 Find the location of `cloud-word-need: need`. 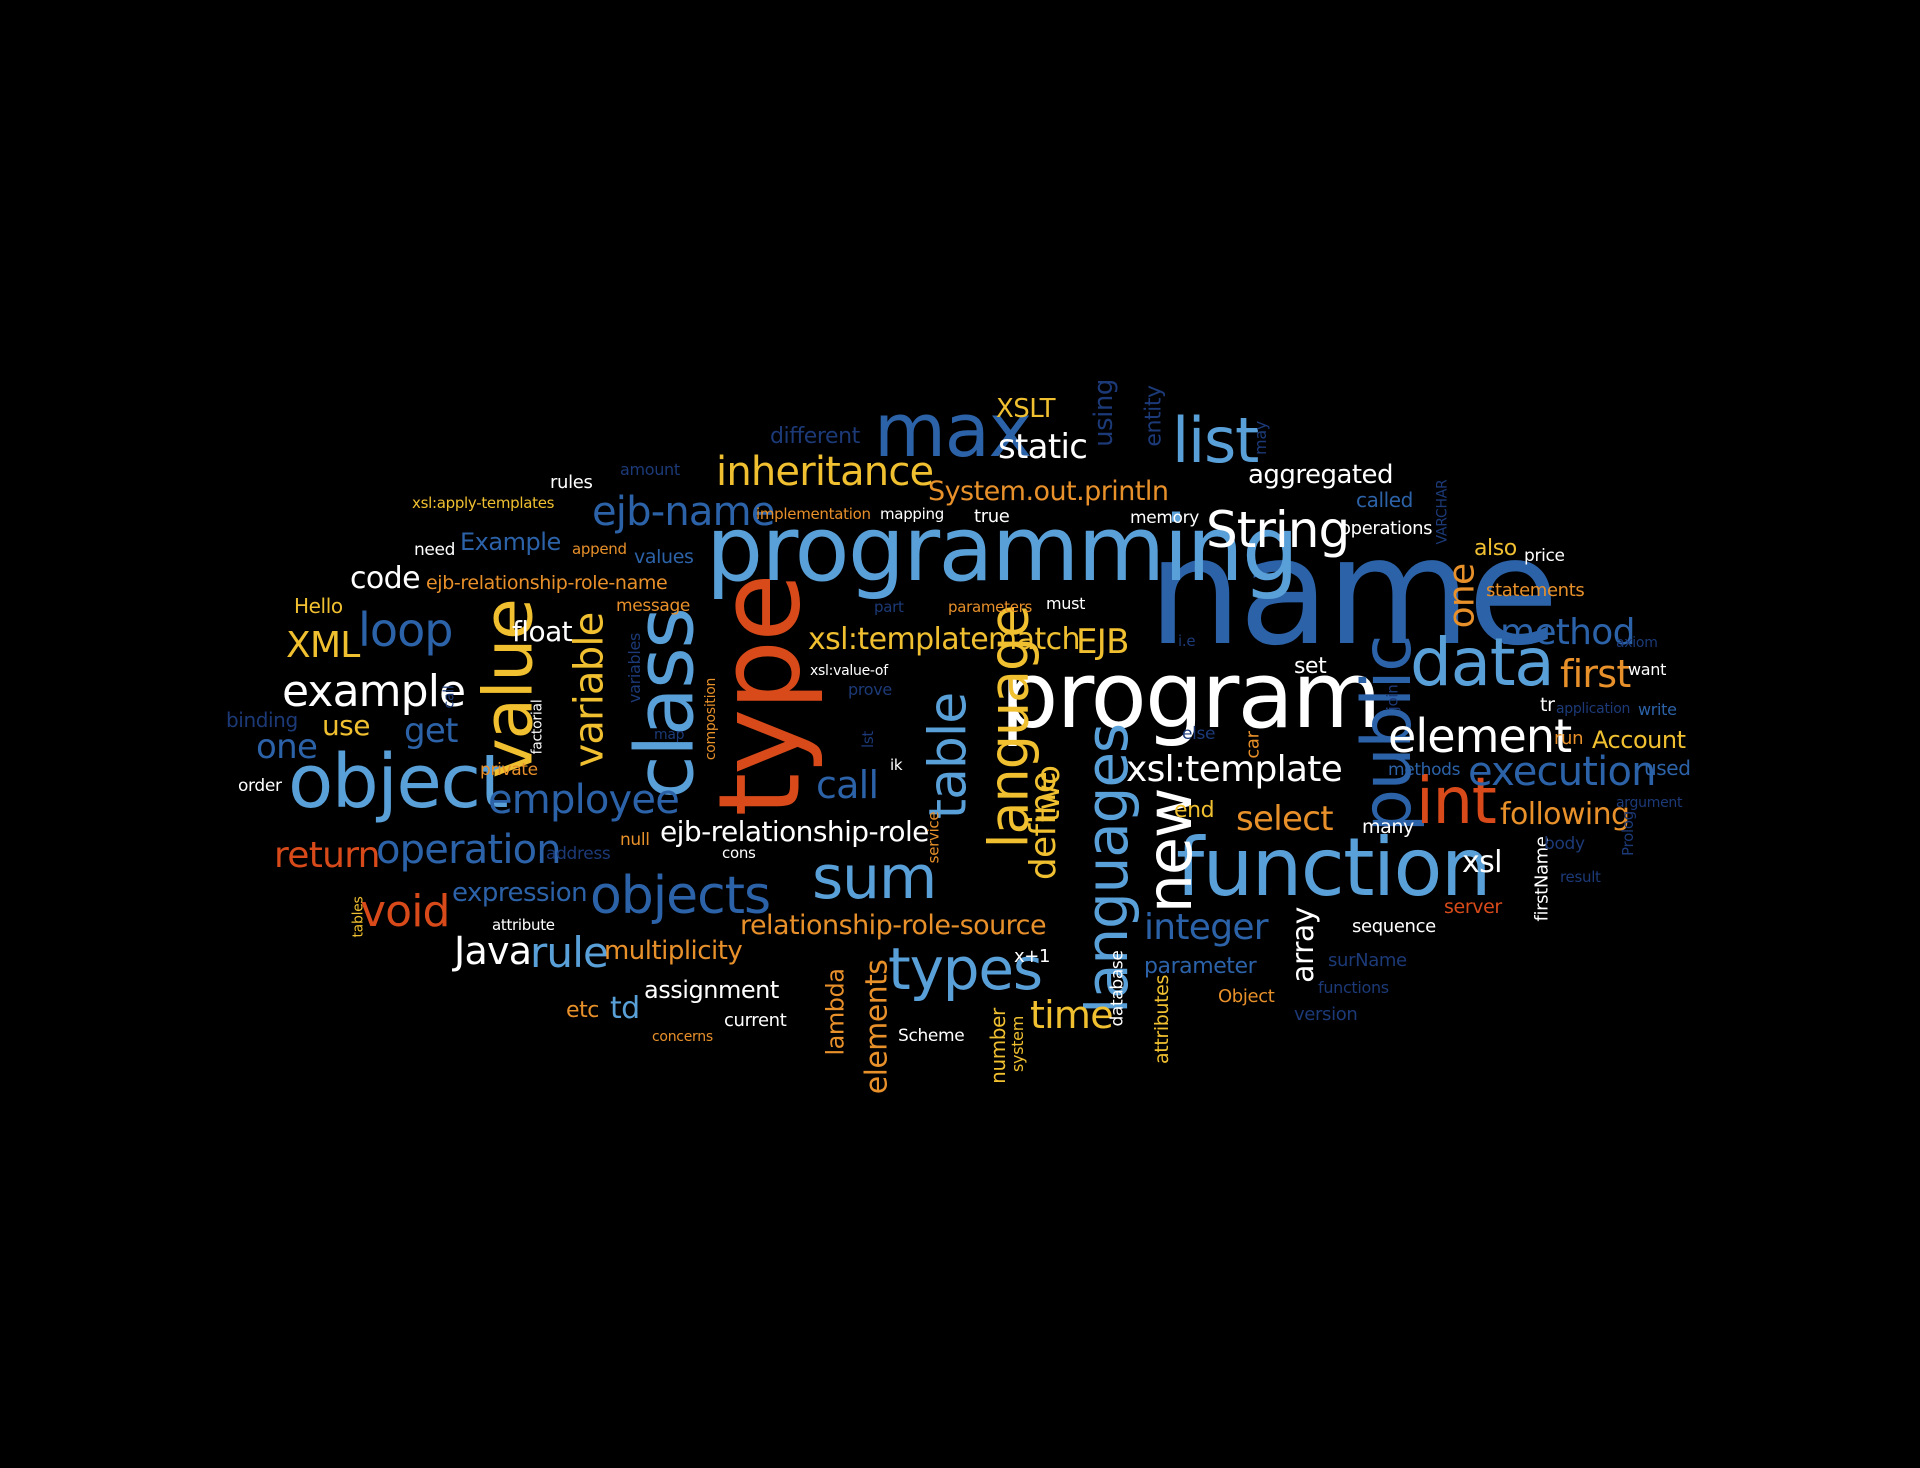

cloud-word-need: need is located at coordinates (435, 550).